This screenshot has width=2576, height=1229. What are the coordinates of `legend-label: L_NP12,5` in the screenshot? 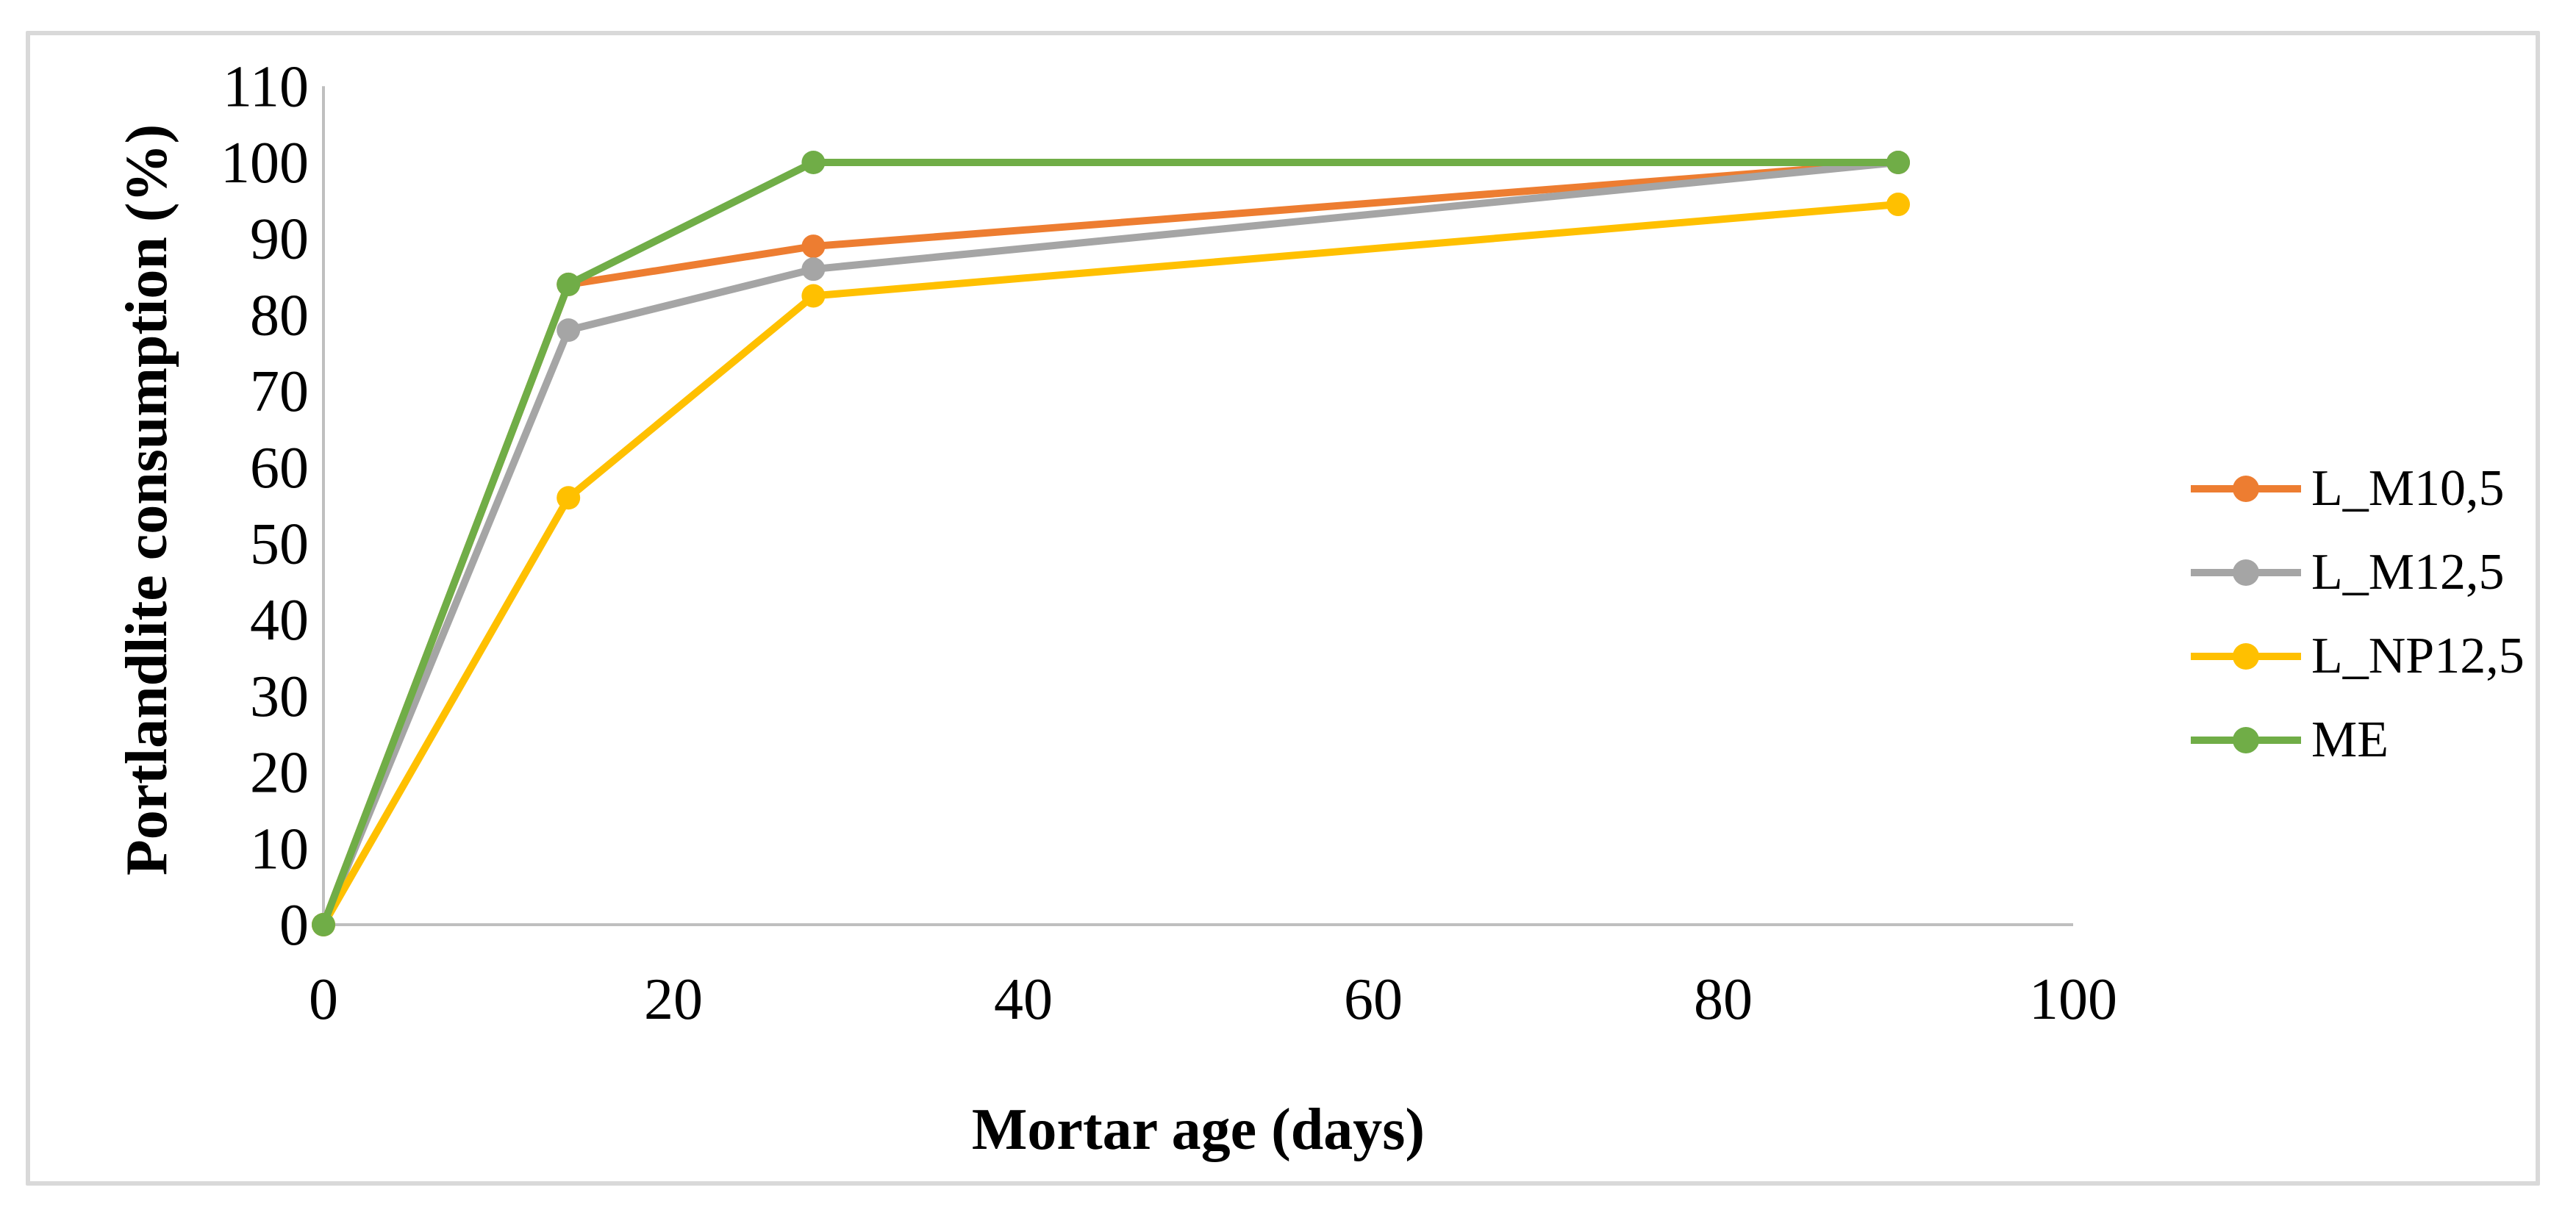 It's located at (2418, 656).